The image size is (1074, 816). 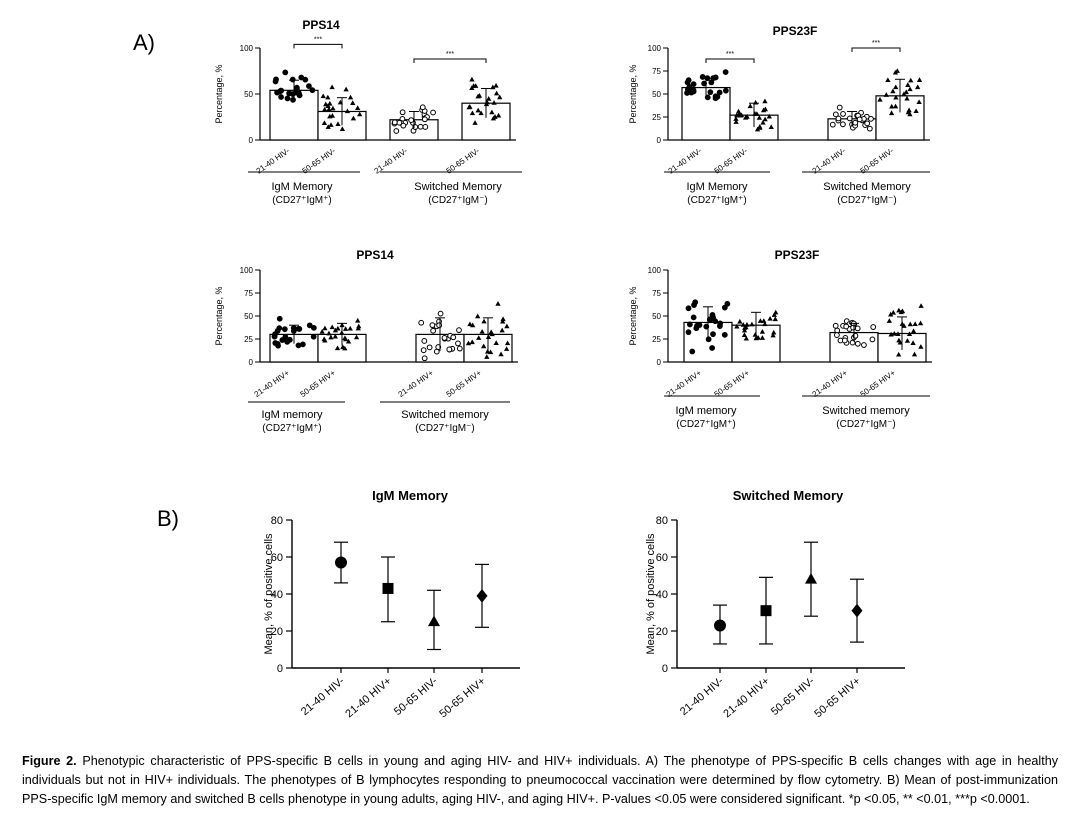 I want to click on category-label: 21-40 HIV-, so click(x=685, y=160).